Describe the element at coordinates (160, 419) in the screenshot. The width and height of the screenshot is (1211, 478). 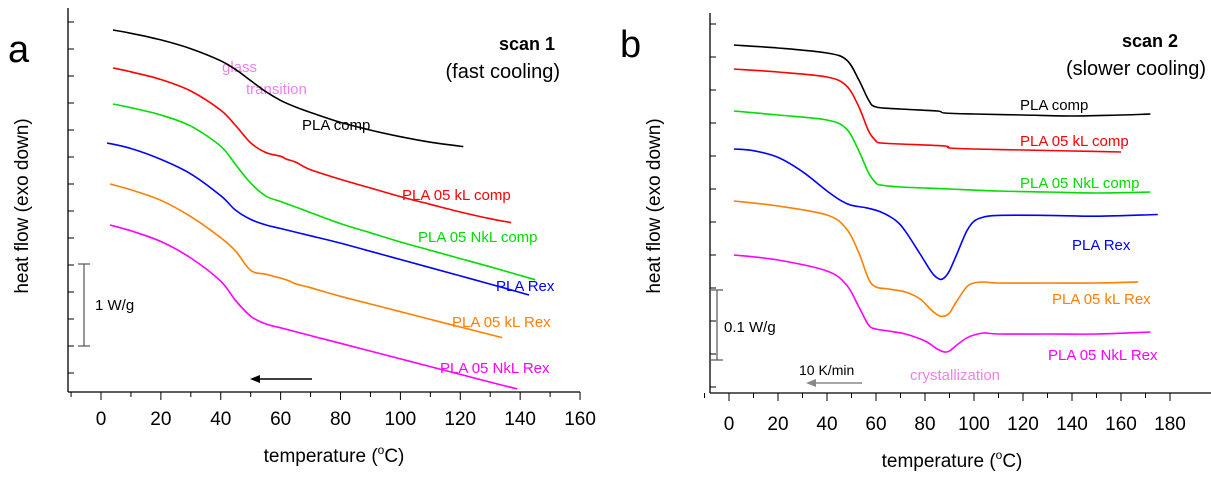
I see `panel-a-x-tick-label: 20` at that location.